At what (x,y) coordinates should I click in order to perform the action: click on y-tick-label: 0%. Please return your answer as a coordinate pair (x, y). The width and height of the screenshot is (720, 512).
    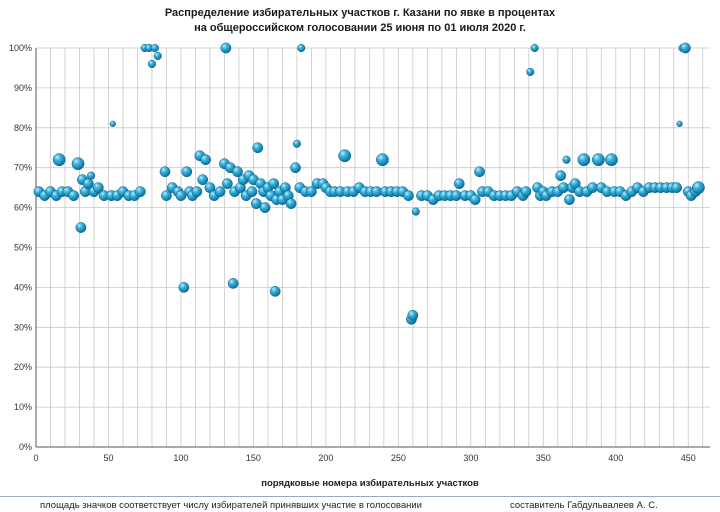
    Looking at the image, I should click on (25, 447).